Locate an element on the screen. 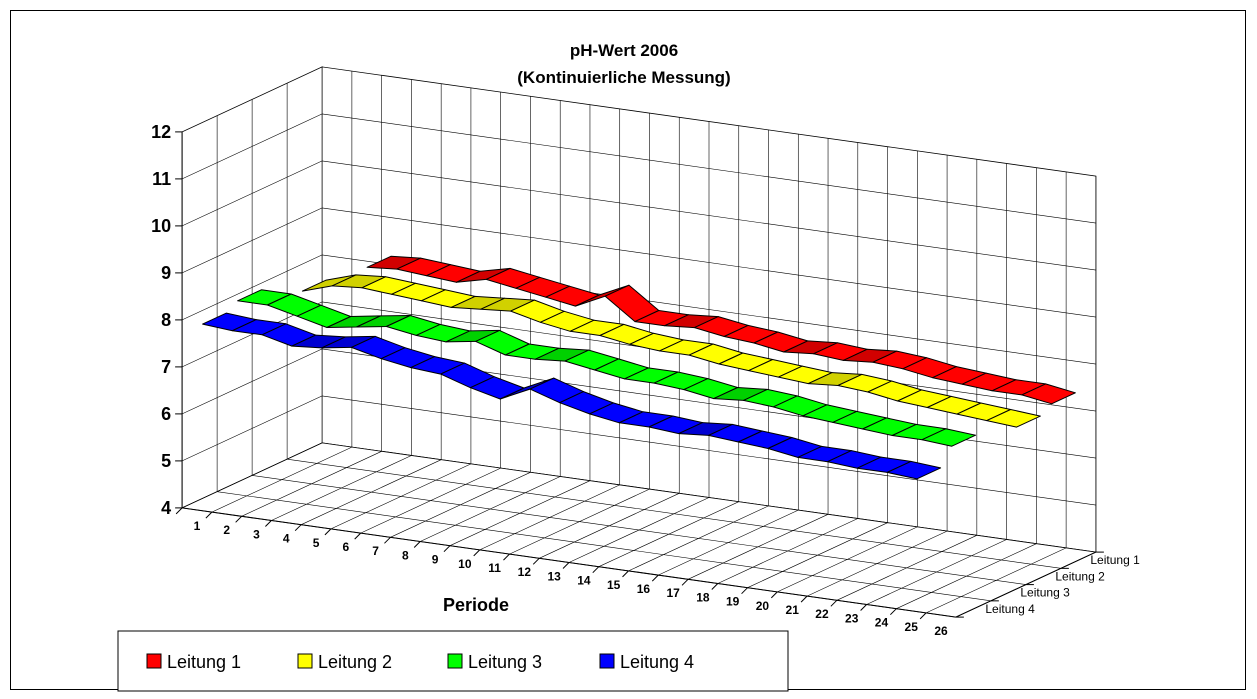  depth-tick-label: Leitung 3 is located at coordinates (1045, 593).